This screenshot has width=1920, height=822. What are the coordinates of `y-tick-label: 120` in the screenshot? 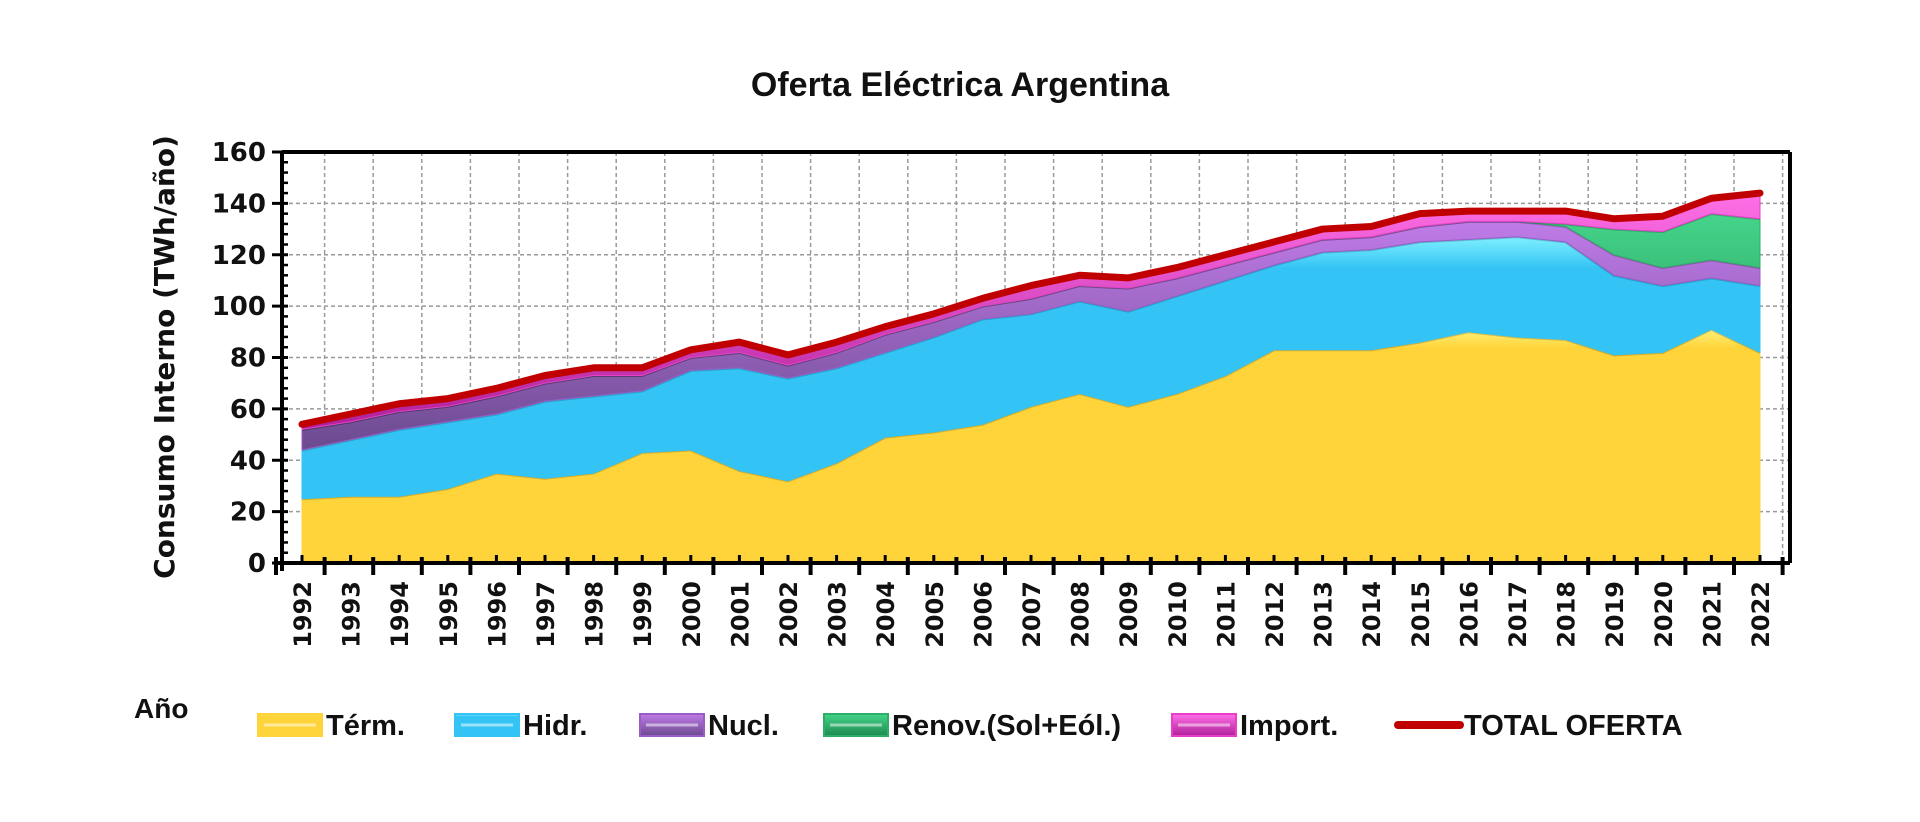 It's located at (239, 256).